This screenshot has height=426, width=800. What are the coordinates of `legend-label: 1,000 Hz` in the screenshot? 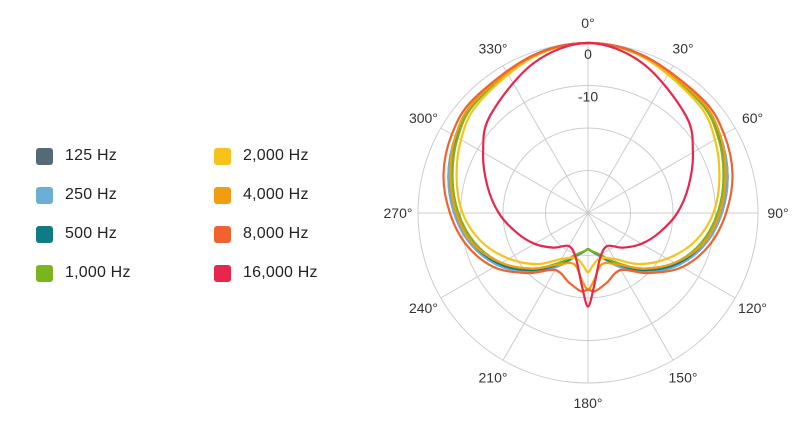 It's located at (98, 272).